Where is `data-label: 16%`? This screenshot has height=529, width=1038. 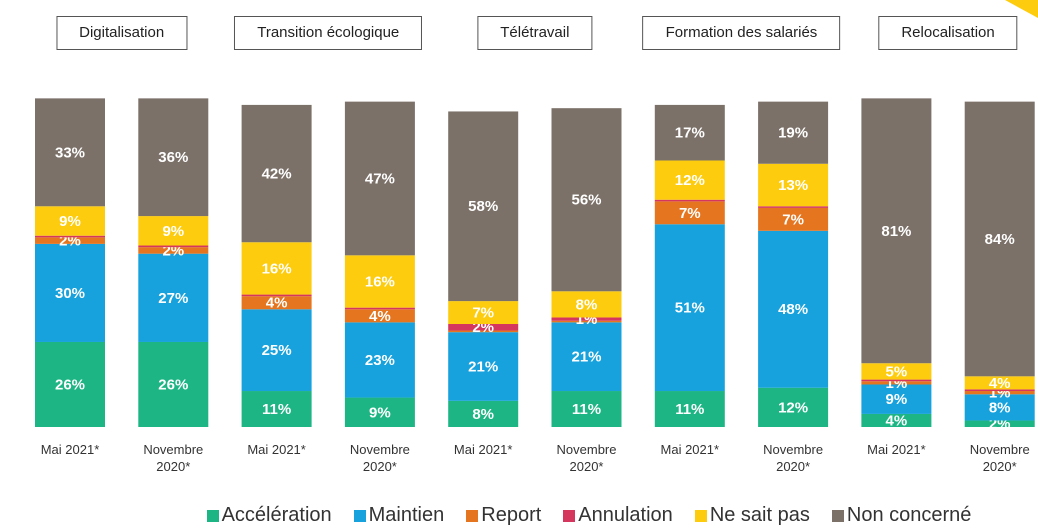 data-label: 16% is located at coordinates (277, 268).